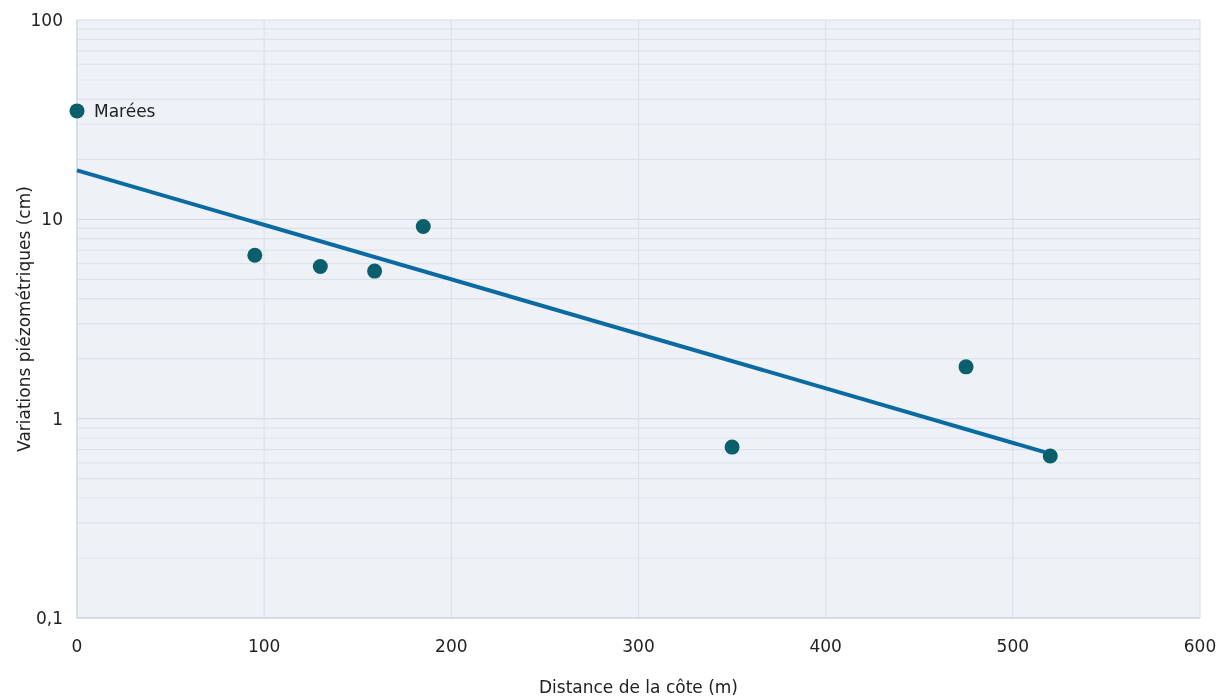  Describe the element at coordinates (1200, 646) in the screenshot. I see `x-tick-label: 600` at that location.